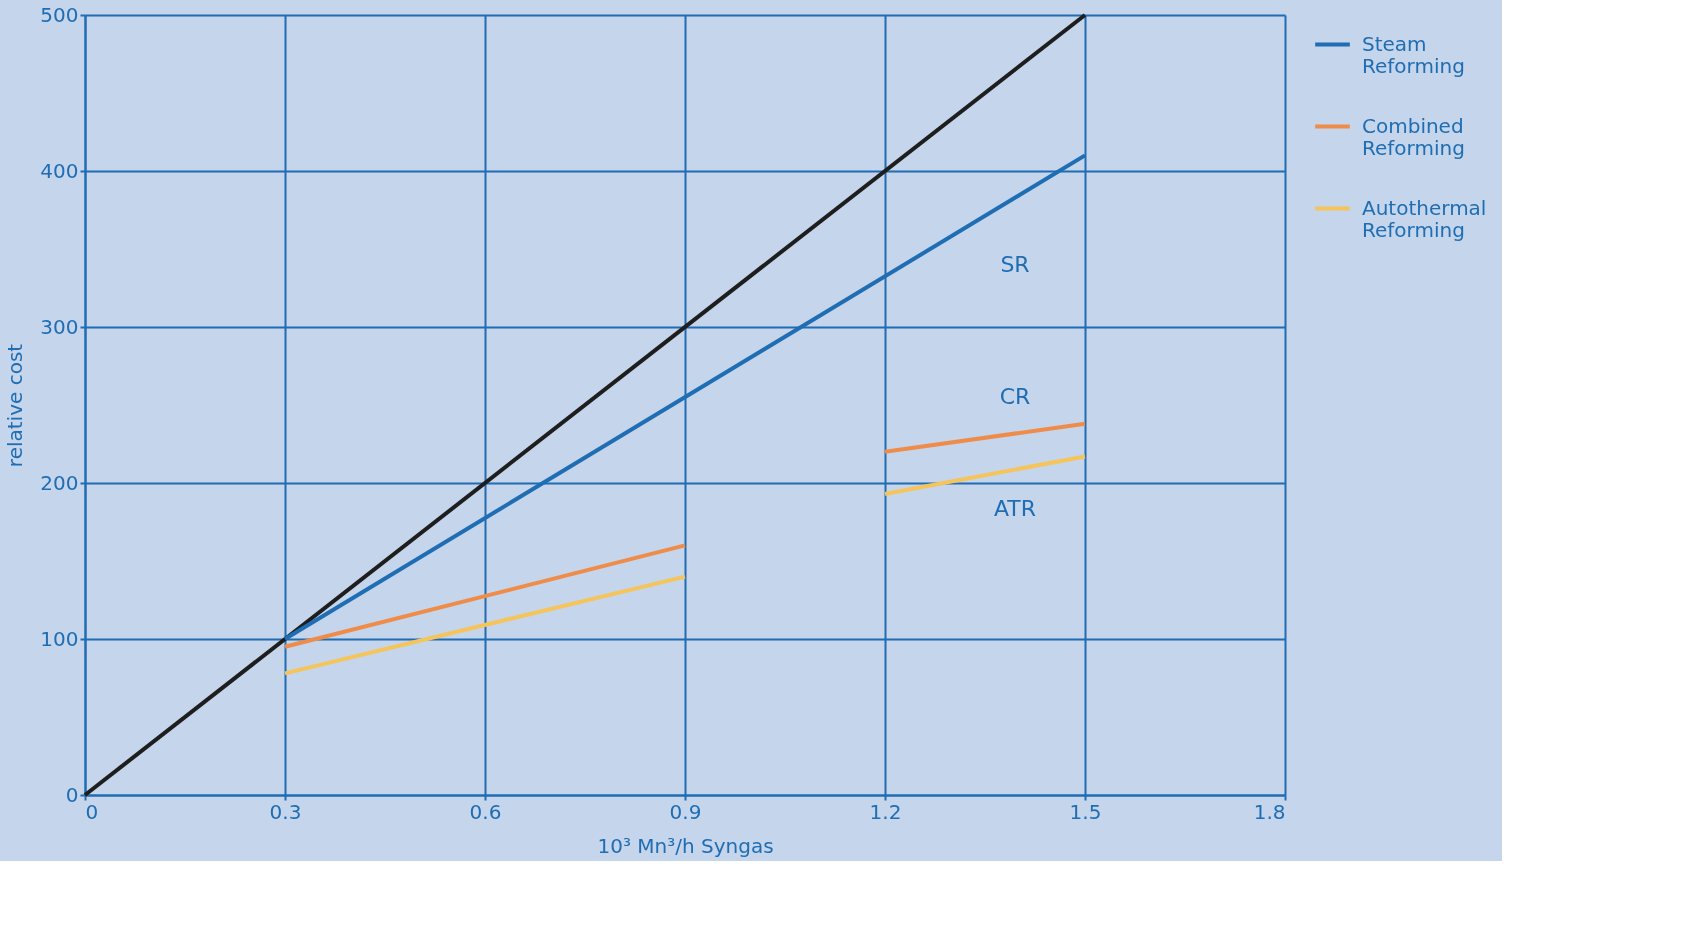 This screenshot has height=933, width=1681. Describe the element at coordinates (92, 811) in the screenshot. I see `x-tick-label: 0` at that location.